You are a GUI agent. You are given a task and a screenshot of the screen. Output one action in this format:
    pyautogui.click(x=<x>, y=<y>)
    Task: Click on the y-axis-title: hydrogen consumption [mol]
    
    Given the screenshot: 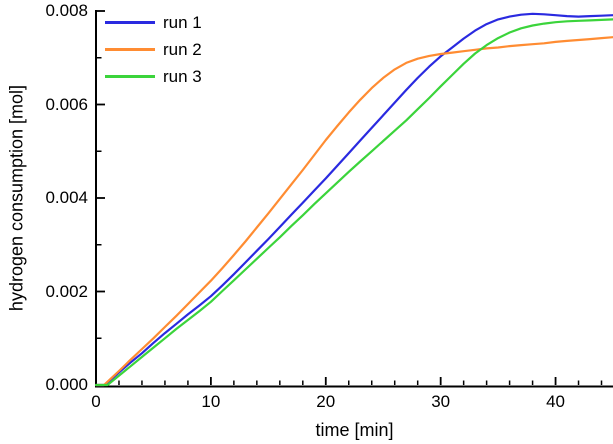 What is the action you would take?
    pyautogui.click(x=16, y=198)
    